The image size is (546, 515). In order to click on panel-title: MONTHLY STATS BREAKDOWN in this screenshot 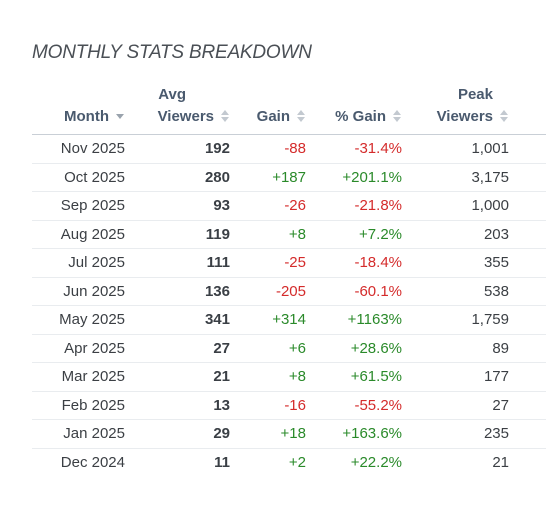, I will do `click(172, 52)`.